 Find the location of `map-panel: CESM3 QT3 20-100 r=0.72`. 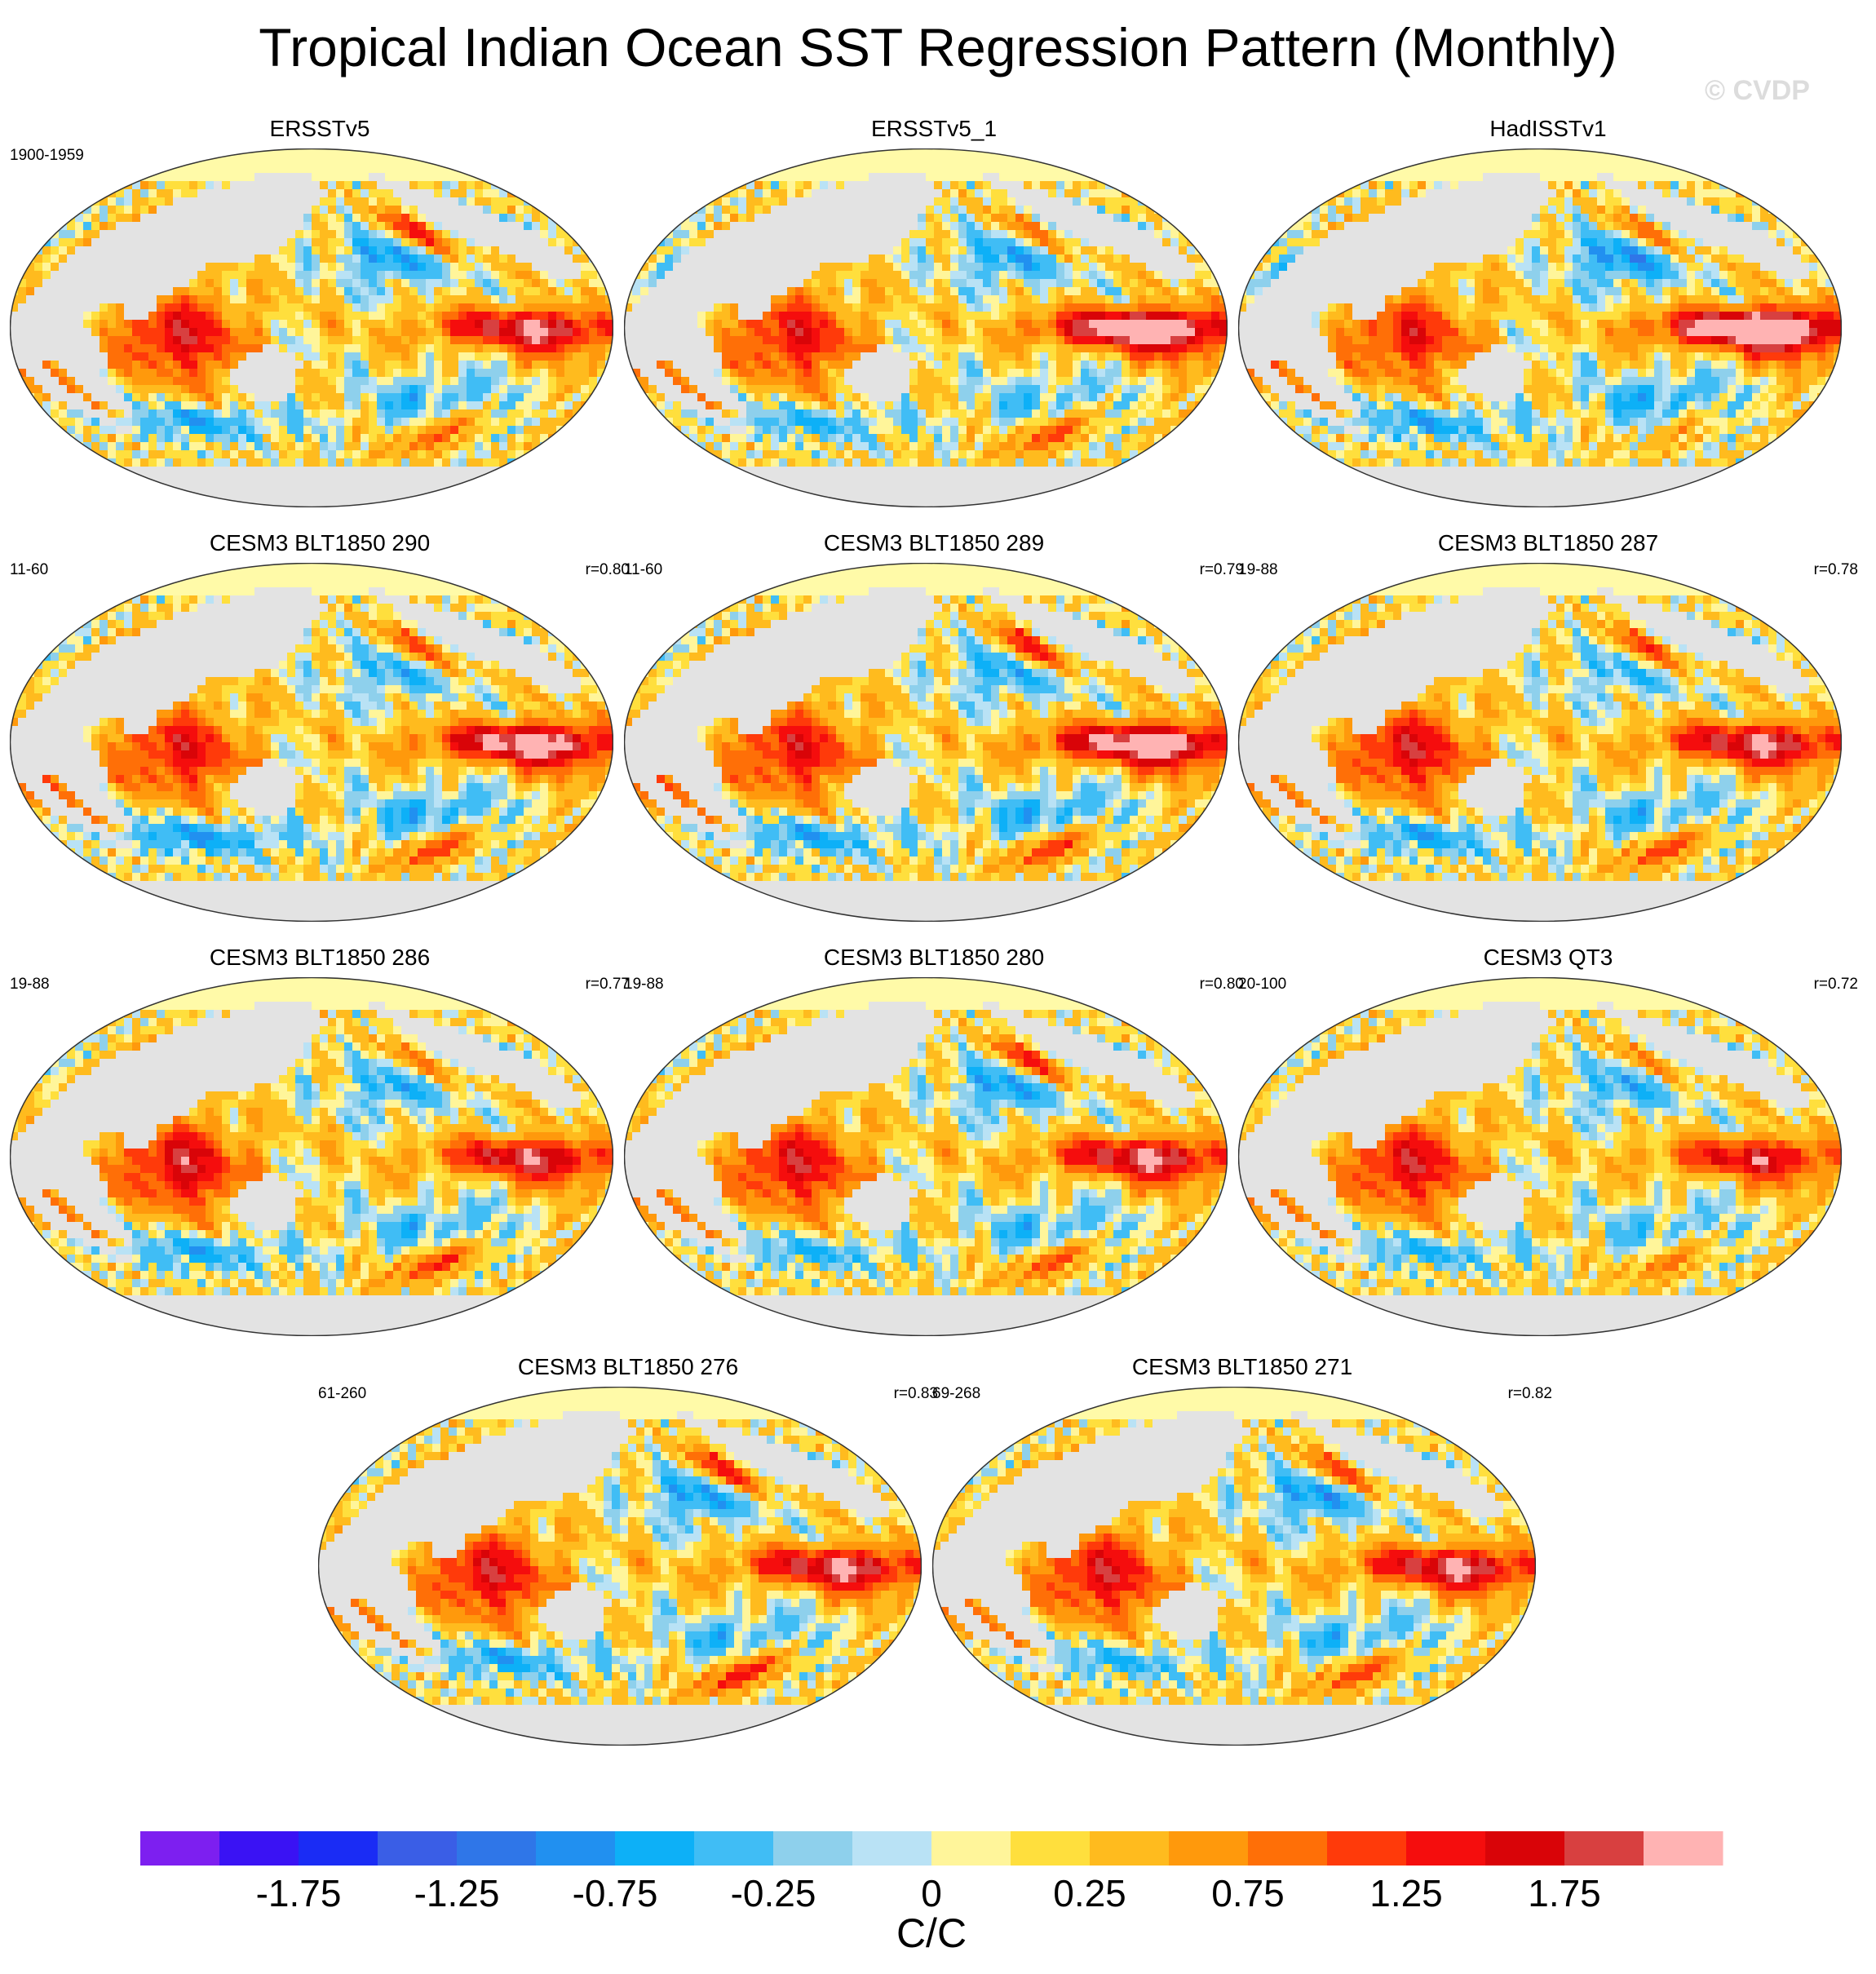

map-panel: CESM3 QT3 20-100 r=0.72 is located at coordinates (1548, 1140).